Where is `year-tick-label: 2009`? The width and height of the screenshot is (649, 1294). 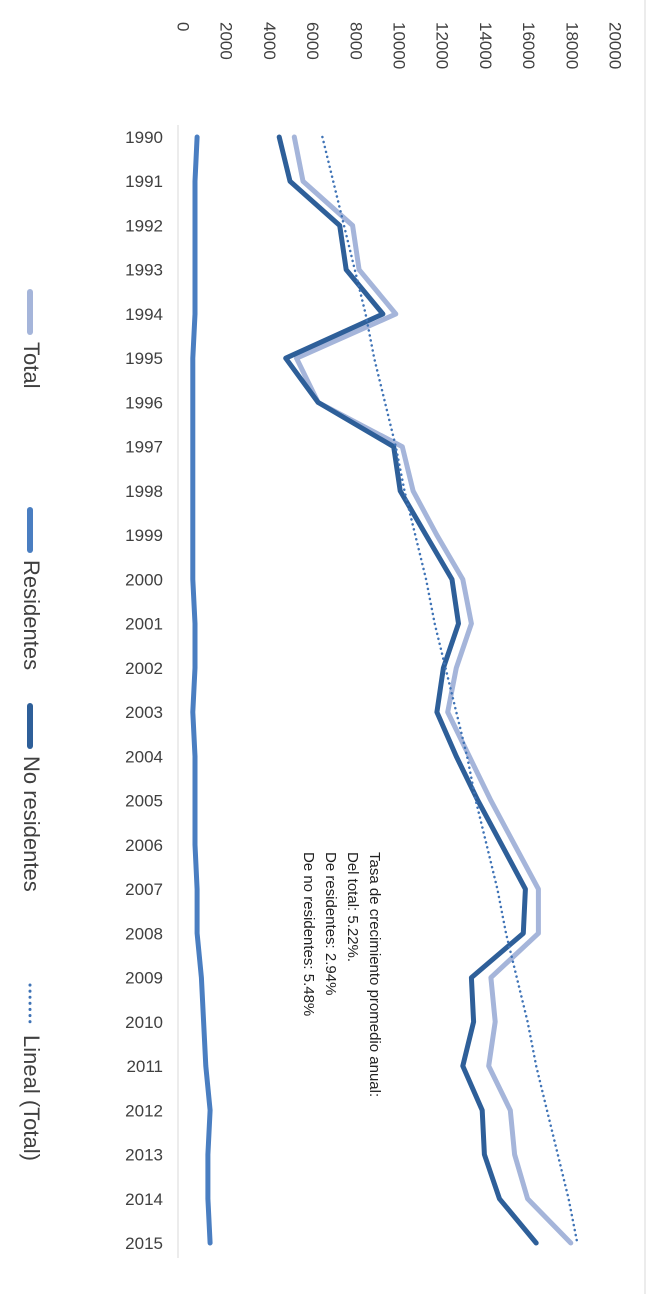
year-tick-label: 2009 is located at coordinates (144, 978).